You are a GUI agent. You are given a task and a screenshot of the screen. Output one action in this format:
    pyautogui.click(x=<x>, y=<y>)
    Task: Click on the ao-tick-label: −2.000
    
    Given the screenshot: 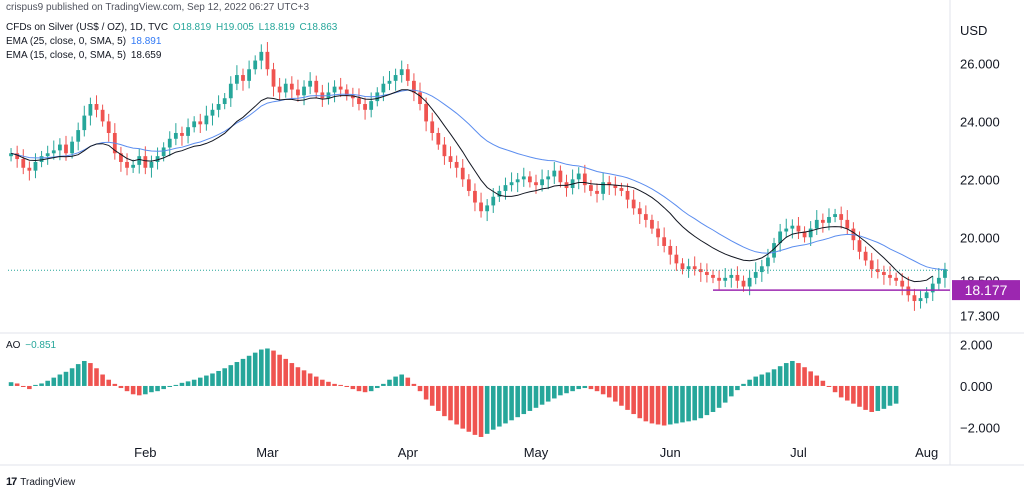 What is the action you would take?
    pyautogui.click(x=980, y=428)
    